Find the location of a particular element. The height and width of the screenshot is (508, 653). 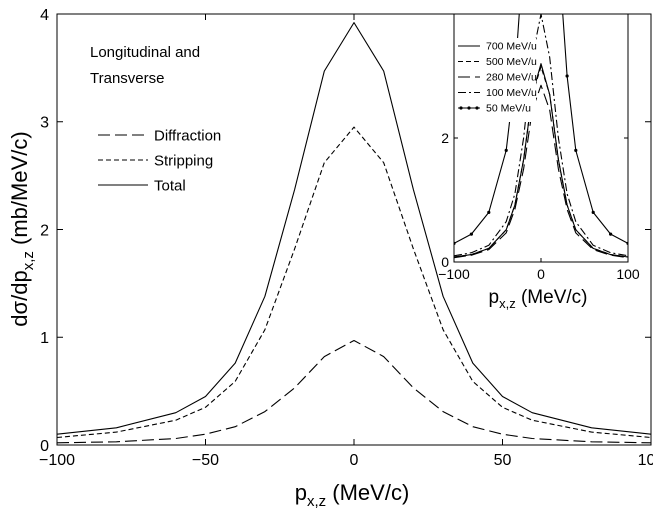

inset-legend-label-700-mev-u: 700 MeV/u is located at coordinates (511, 47).